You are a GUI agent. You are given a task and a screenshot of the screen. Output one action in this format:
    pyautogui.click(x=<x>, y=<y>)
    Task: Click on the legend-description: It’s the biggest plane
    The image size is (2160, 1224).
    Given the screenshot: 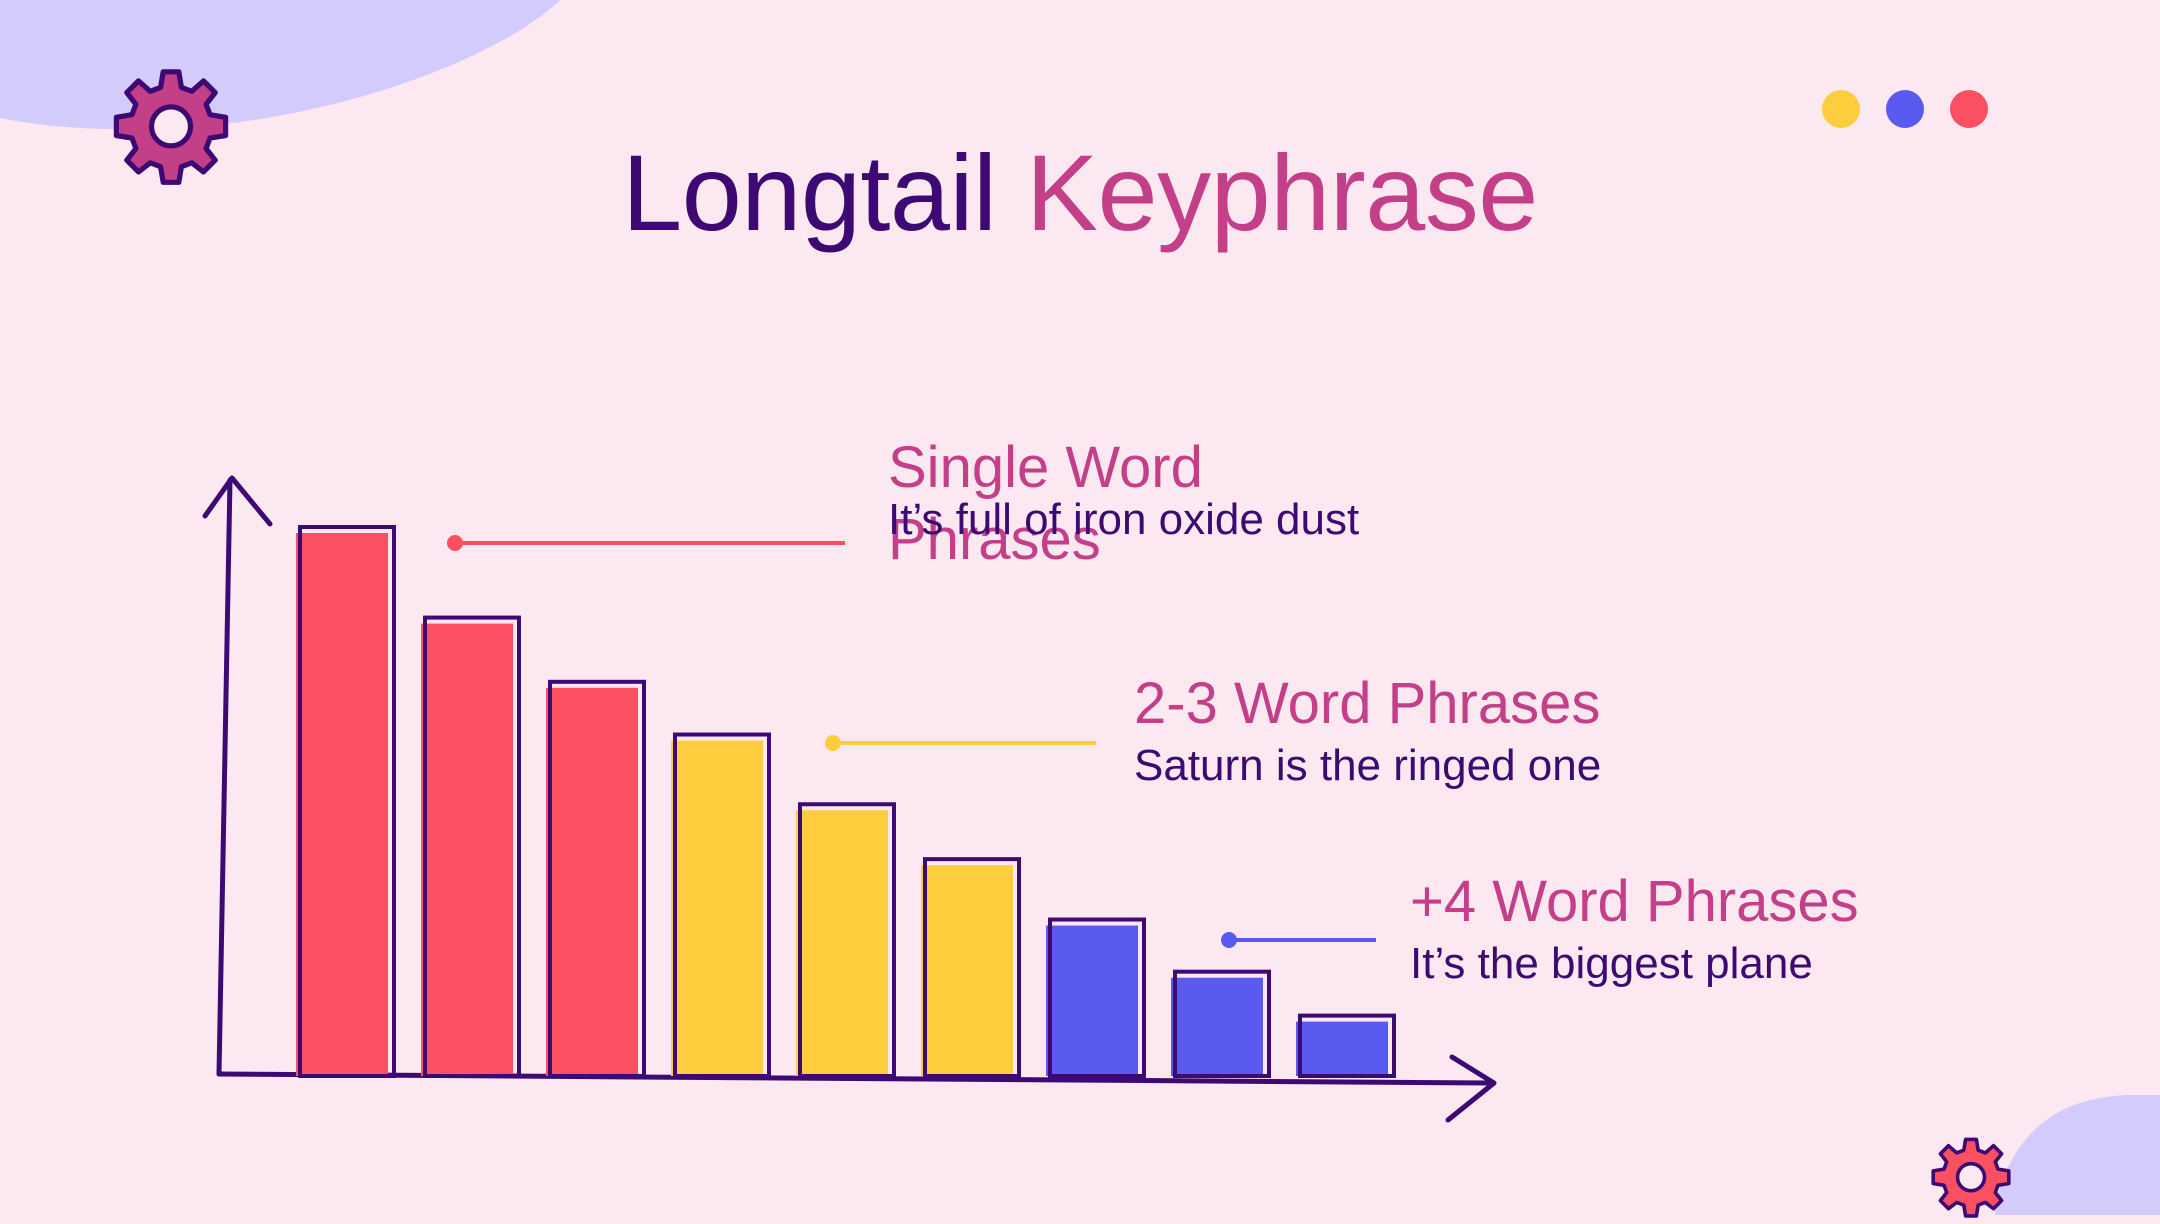 What is the action you would take?
    pyautogui.click(x=1611, y=963)
    